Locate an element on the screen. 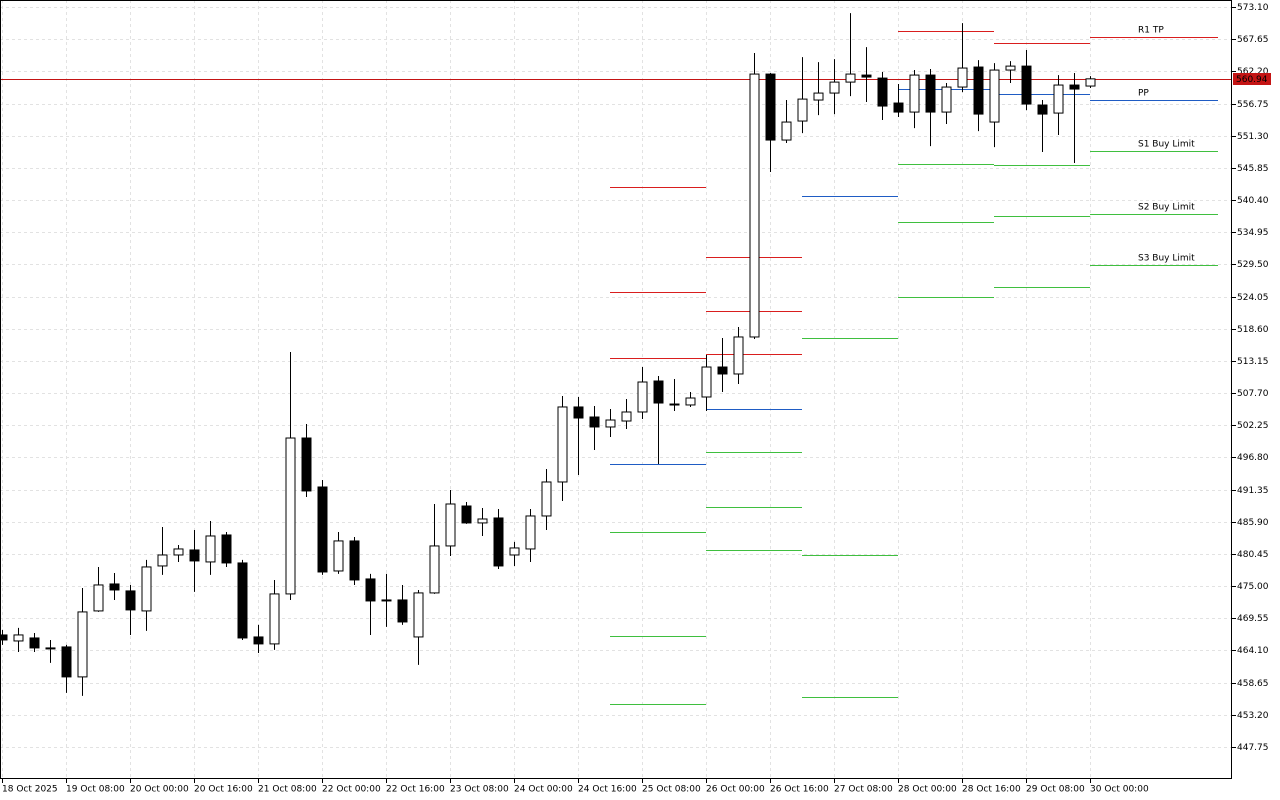 The height and width of the screenshot is (800, 1280). y-tick-label: 469.55 is located at coordinates (1253, 619).